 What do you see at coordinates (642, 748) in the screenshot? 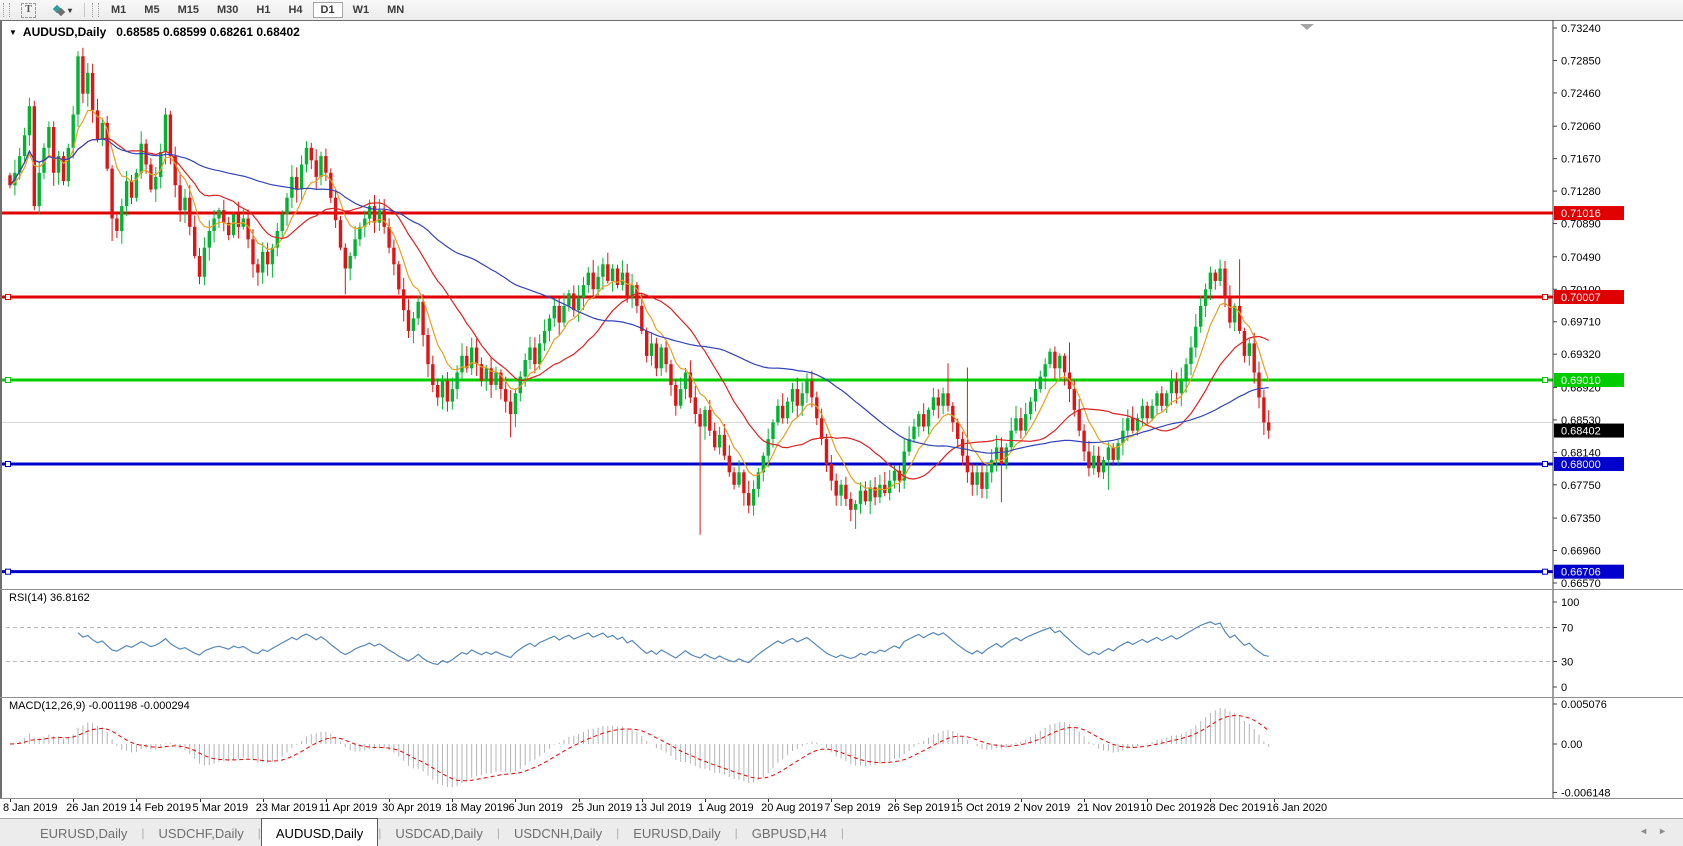
I see `macd-histogram` at bounding box center [642, 748].